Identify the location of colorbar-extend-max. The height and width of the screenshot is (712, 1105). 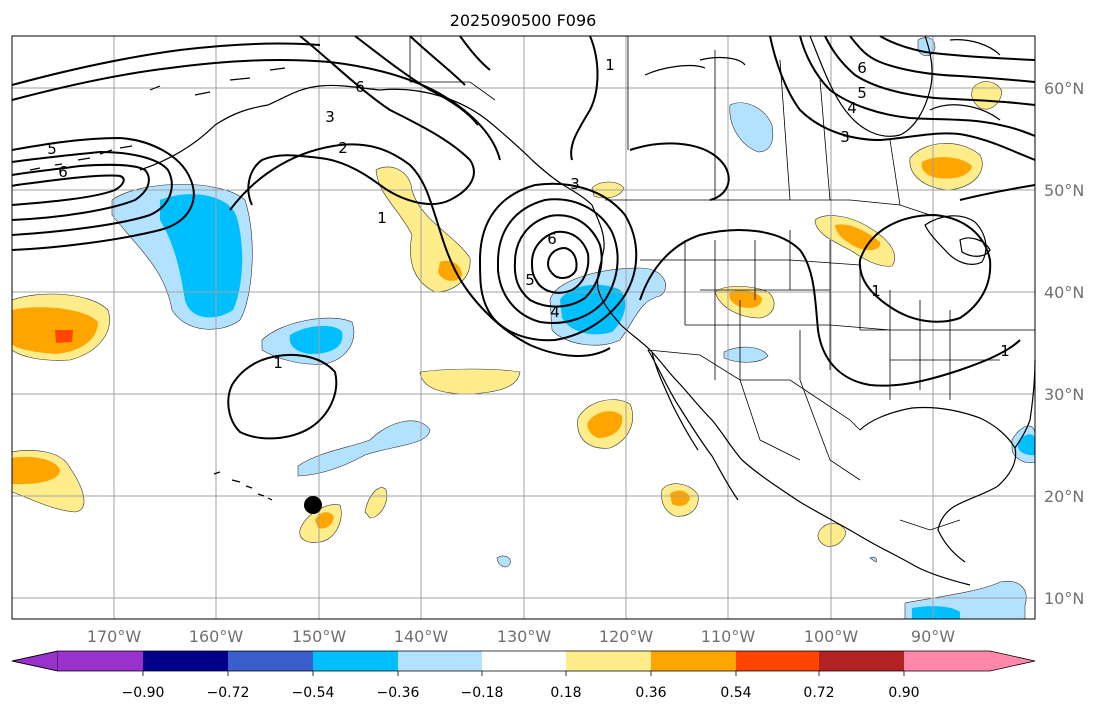
(969, 661).